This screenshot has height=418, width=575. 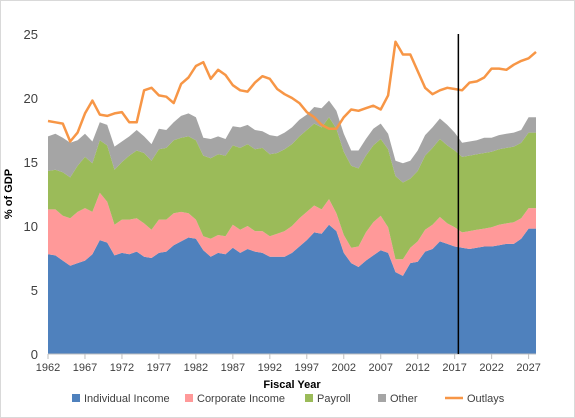 I want to click on x-tick-label: 1972, so click(x=122, y=368).